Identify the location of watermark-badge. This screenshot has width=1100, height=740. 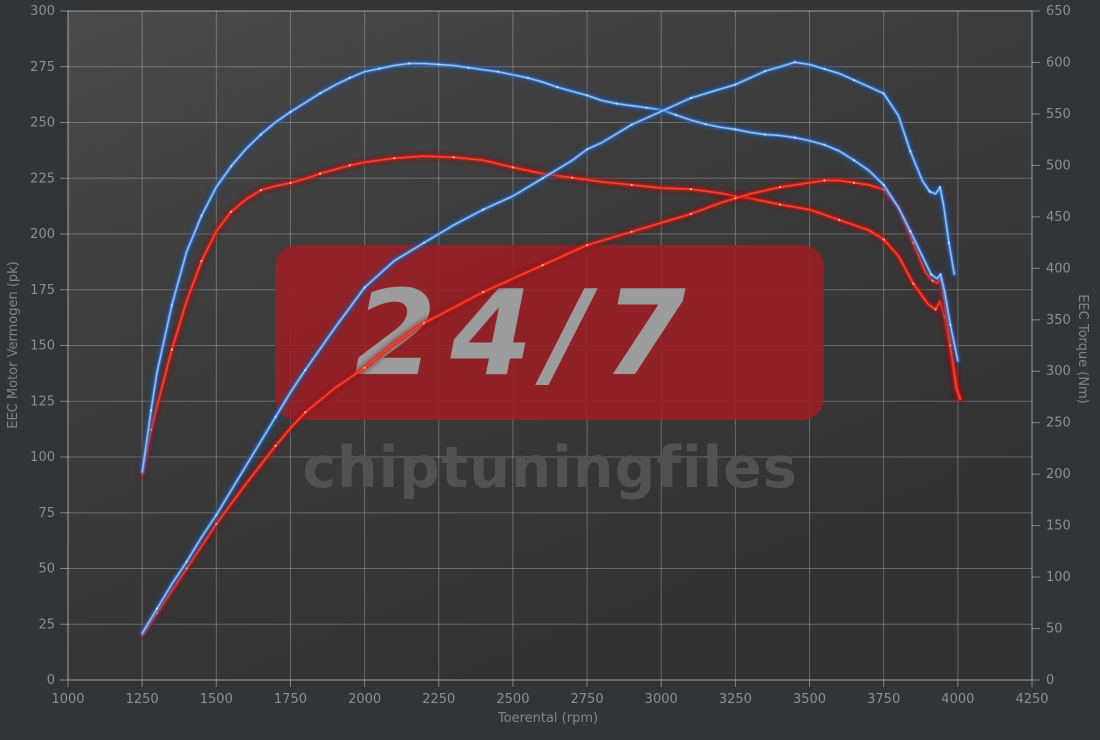
(549, 332).